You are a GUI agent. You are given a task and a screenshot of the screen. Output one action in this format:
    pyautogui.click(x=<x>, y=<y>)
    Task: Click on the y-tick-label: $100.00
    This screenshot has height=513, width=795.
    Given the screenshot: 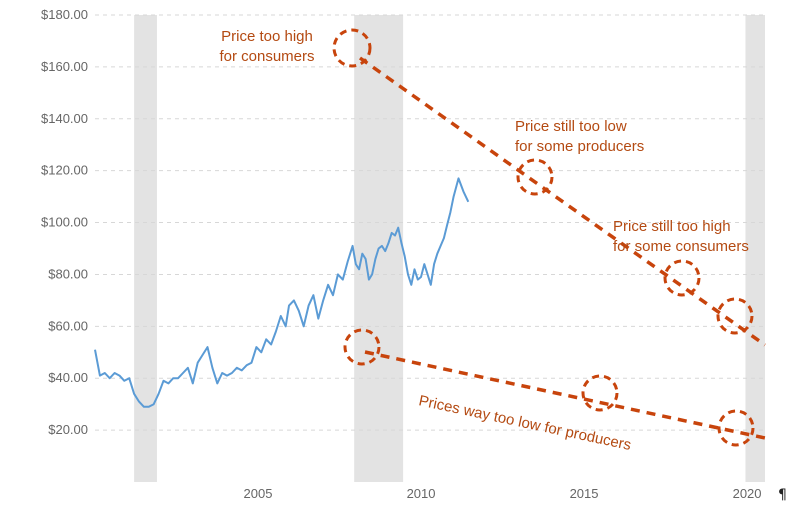 What is the action you would take?
    pyautogui.click(x=64, y=222)
    